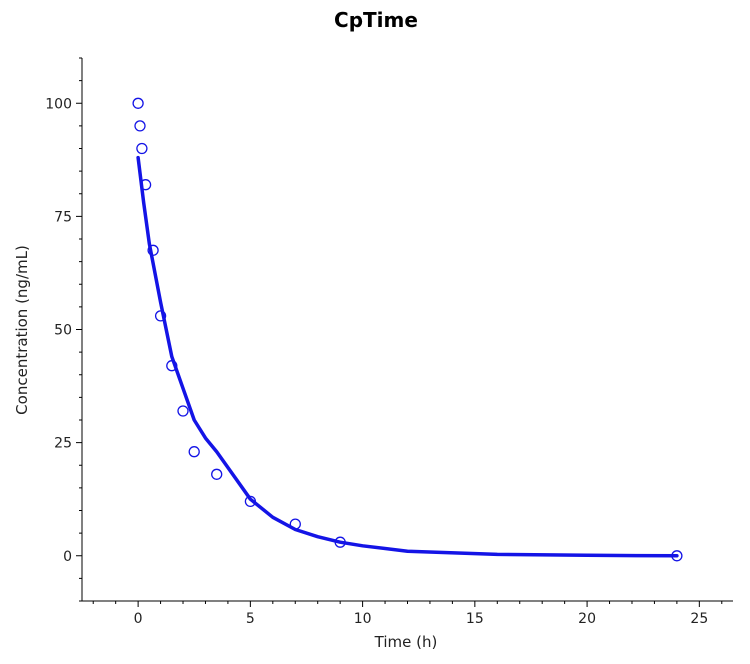  What do you see at coordinates (22, 330) in the screenshot?
I see `y-axis-label: Concentration (ng/mL)` at bounding box center [22, 330].